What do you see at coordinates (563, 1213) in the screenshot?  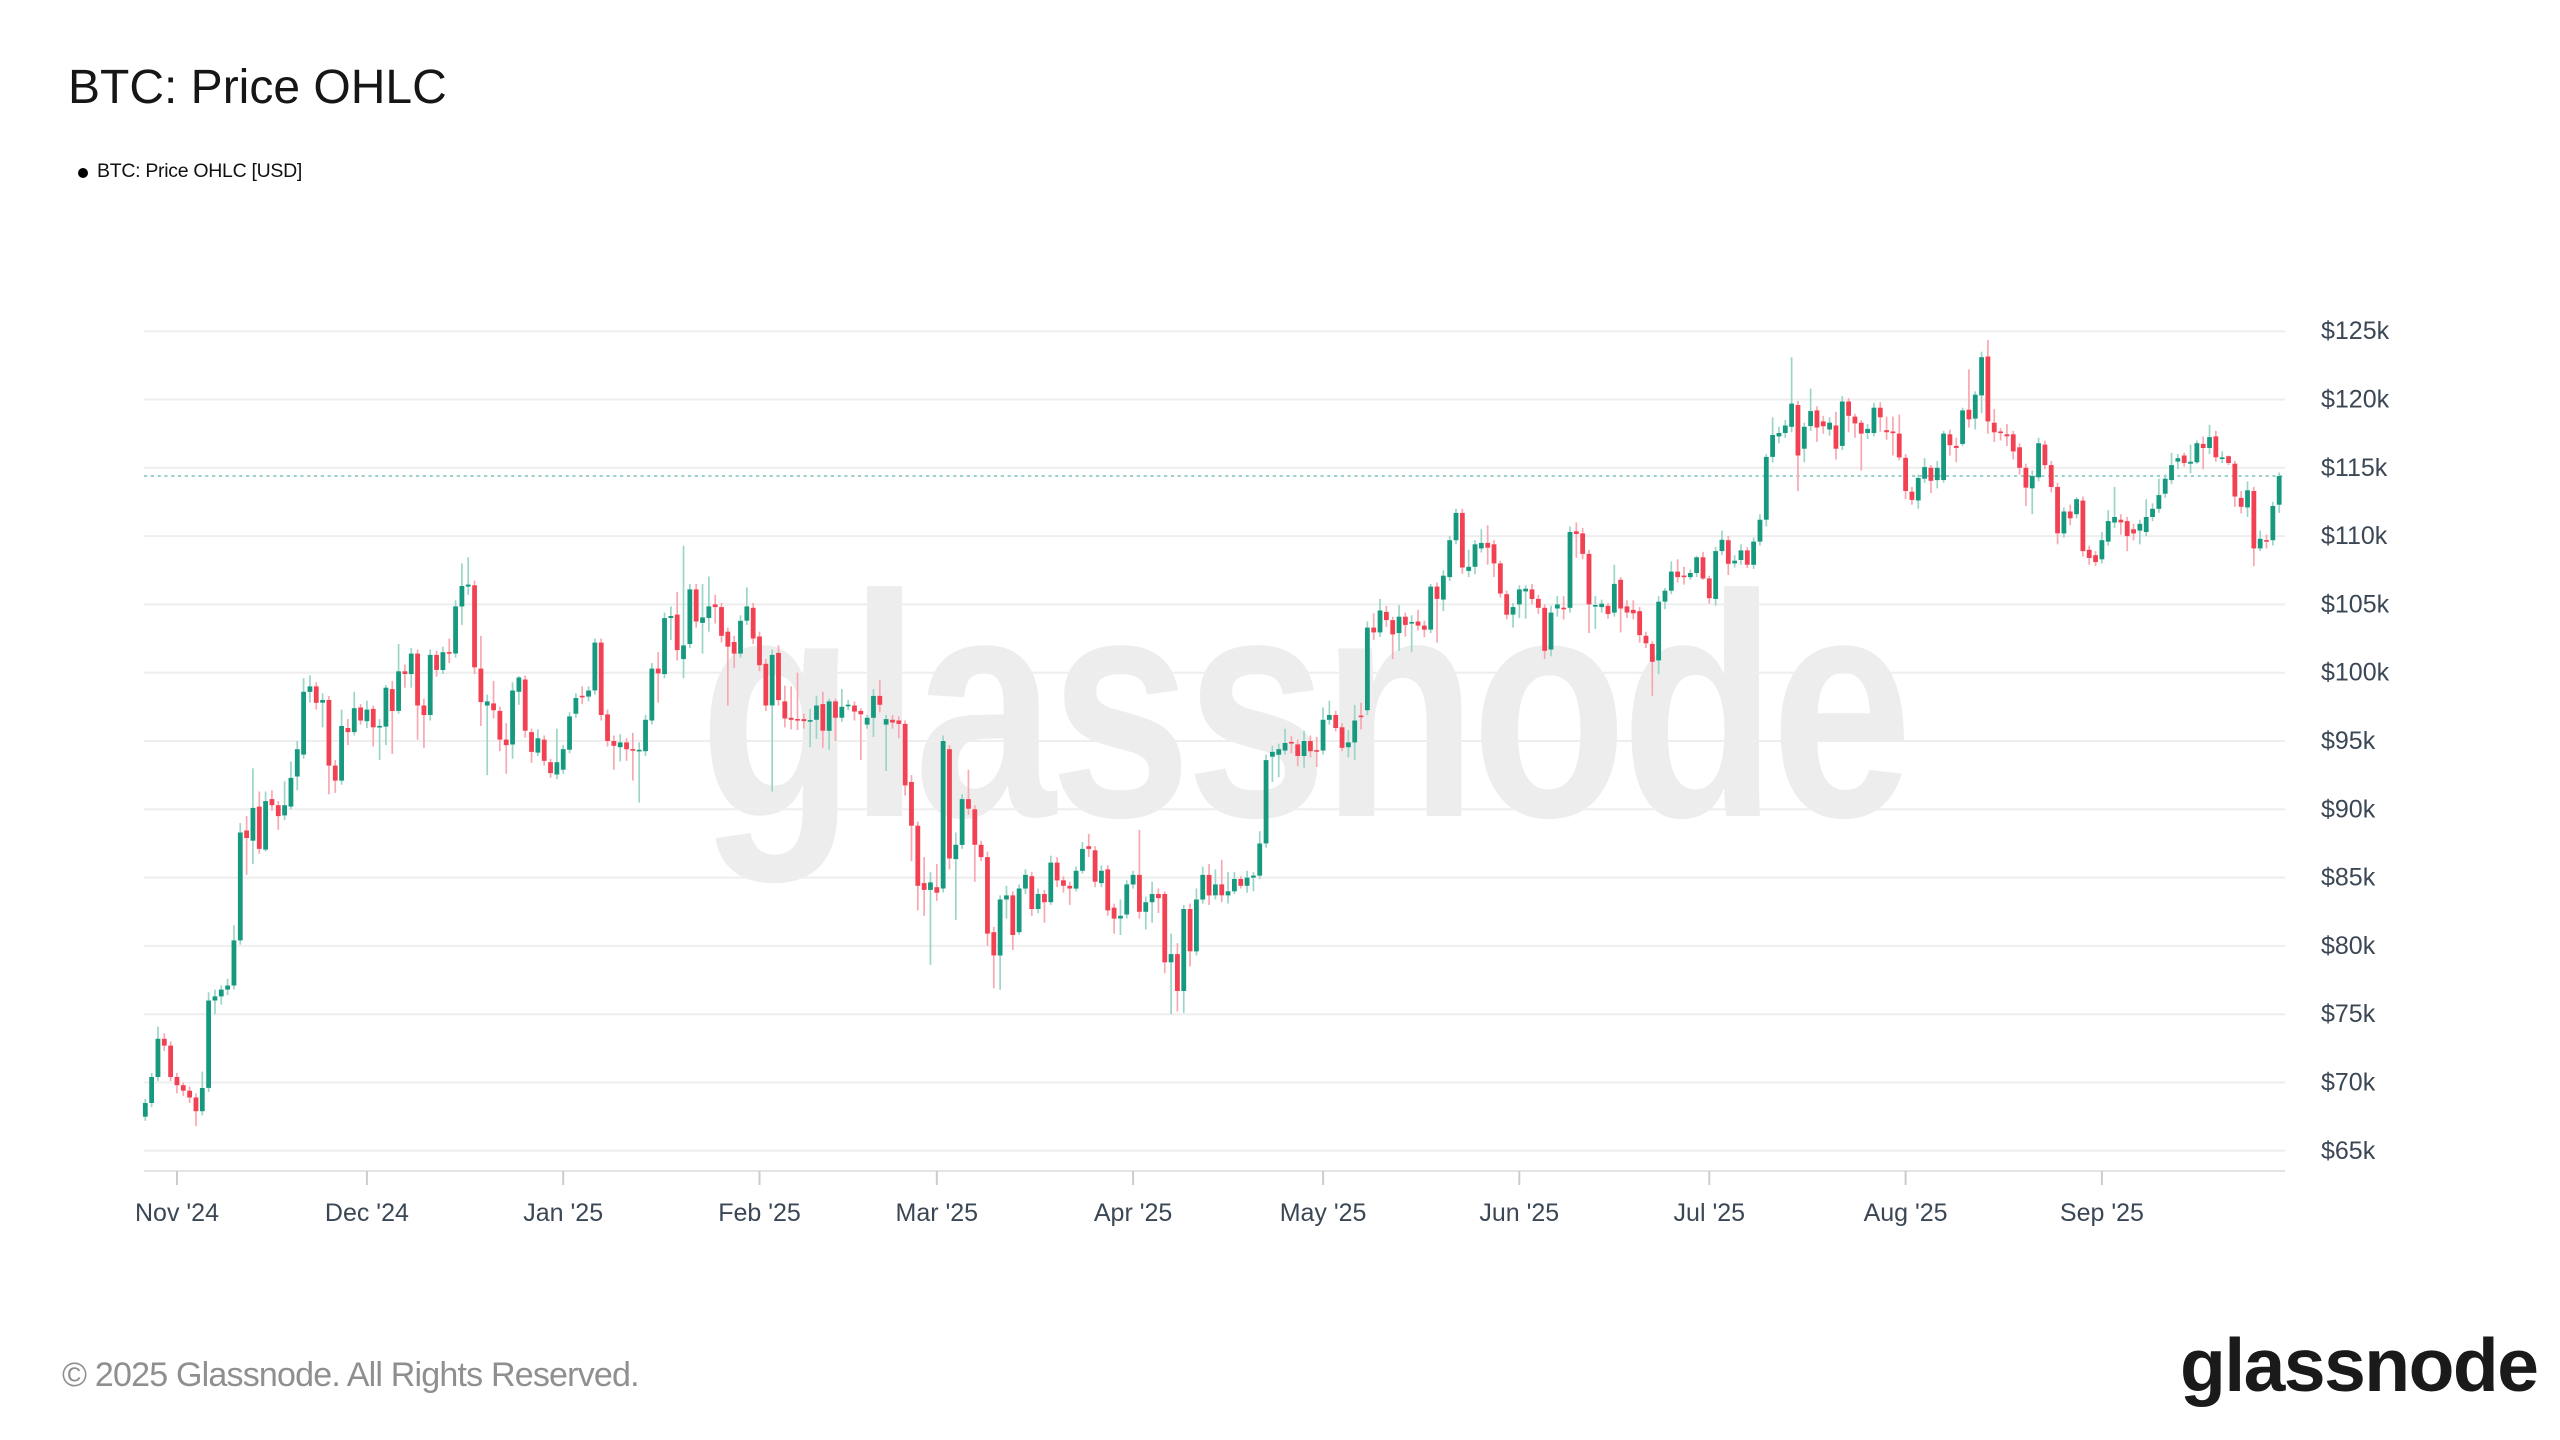 I see `svg-text: Jan '25` at bounding box center [563, 1213].